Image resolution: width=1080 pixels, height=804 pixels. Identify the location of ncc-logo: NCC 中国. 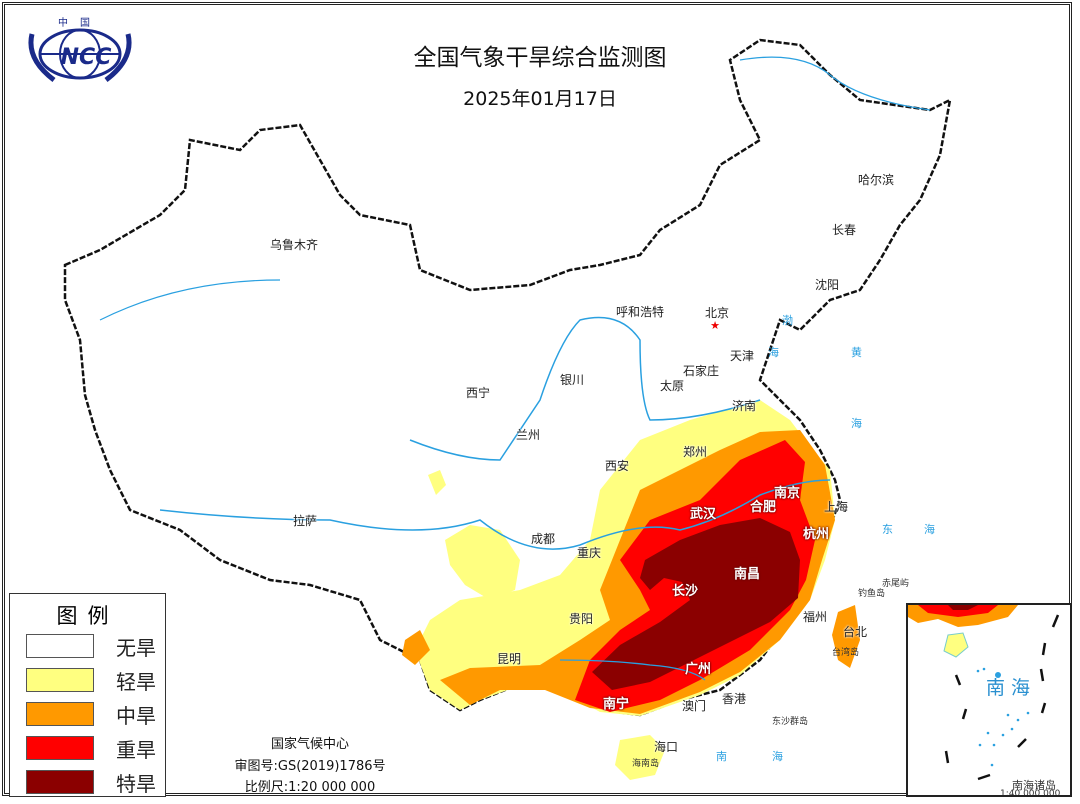
(80, 52).